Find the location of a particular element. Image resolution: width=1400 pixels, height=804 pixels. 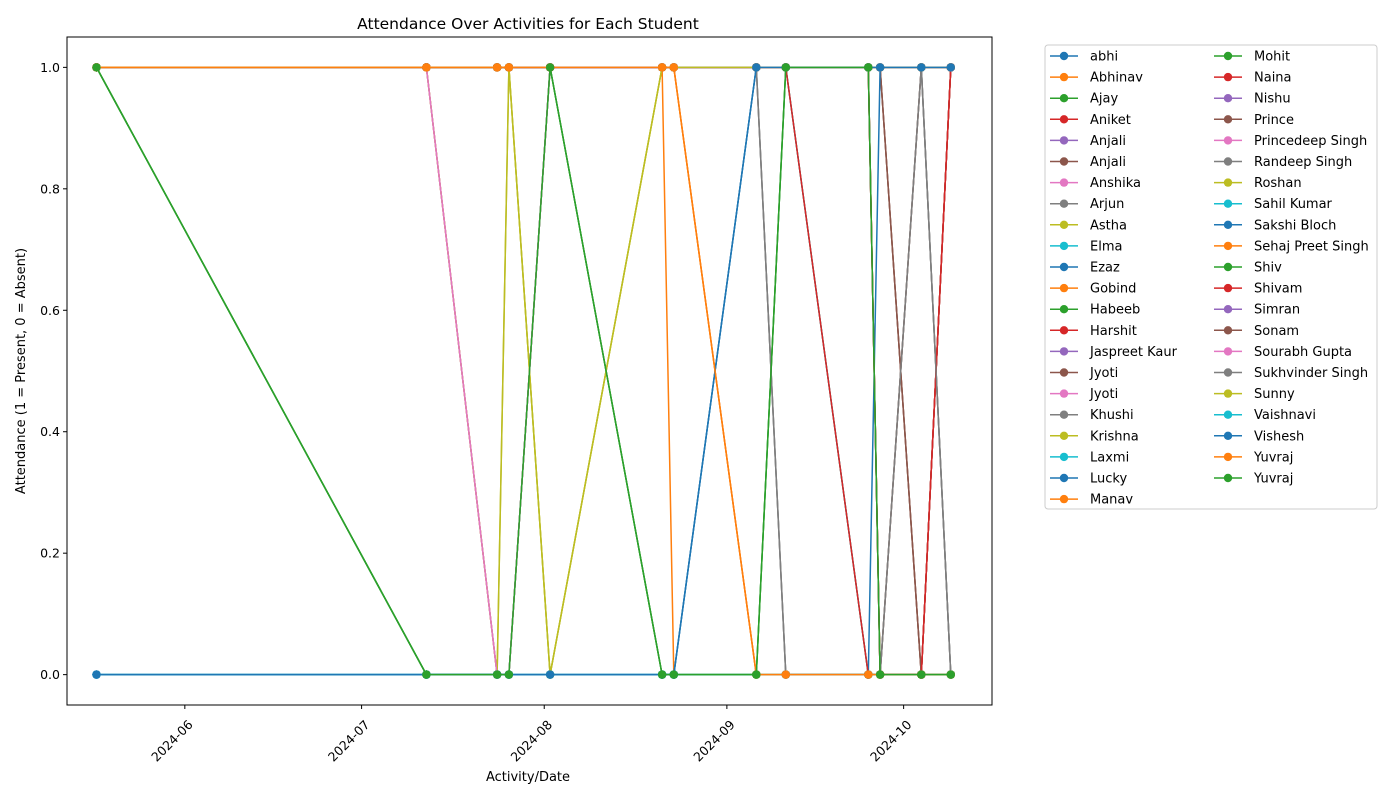

legend-entry: Shivam is located at coordinates (1258, 289).